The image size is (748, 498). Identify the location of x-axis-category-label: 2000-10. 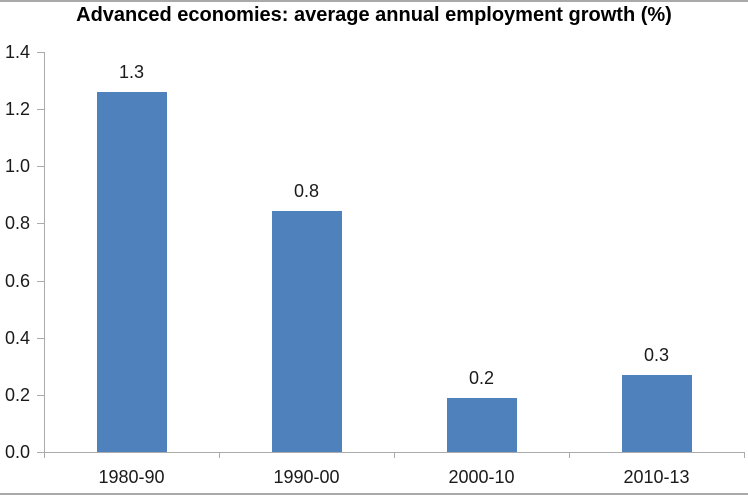
(481, 477).